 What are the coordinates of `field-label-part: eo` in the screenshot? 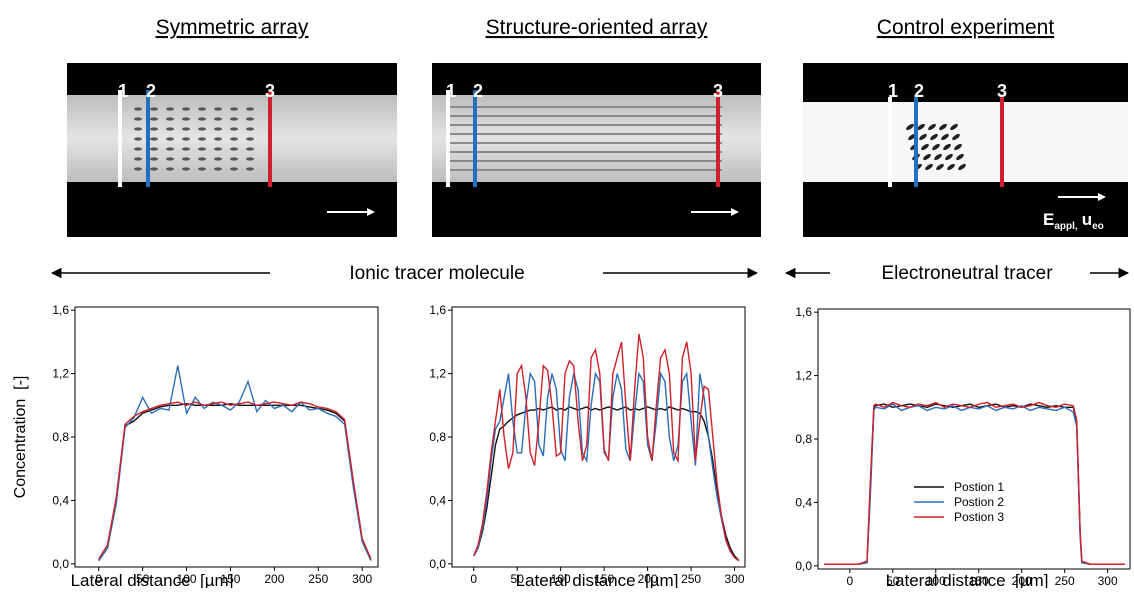 It's located at (1098, 226).